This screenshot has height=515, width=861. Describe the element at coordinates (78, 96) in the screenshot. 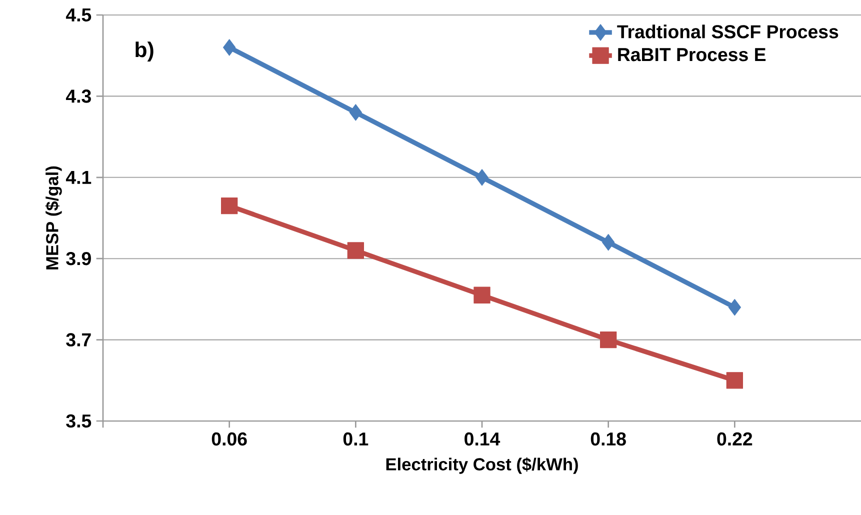

I see `y-tick-label: 4.3` at that location.